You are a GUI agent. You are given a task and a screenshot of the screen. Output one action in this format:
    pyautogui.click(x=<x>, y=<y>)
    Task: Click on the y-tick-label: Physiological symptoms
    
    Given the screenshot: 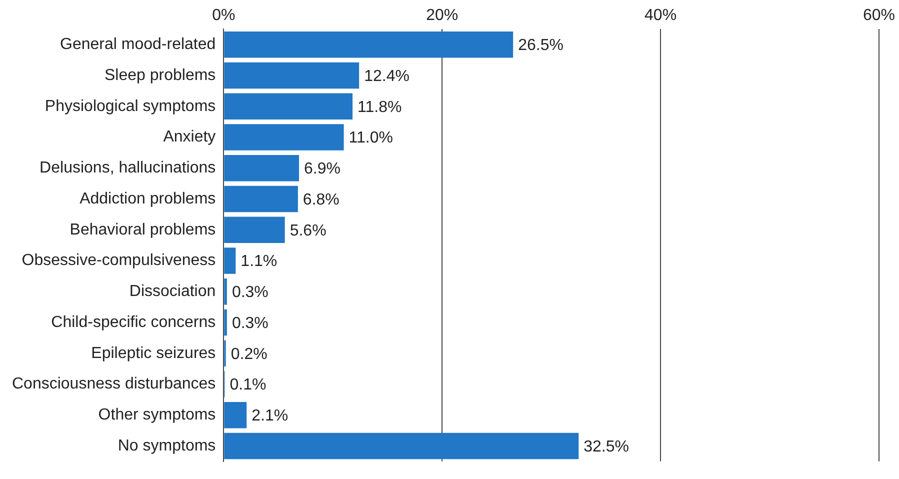 What is the action you would take?
    pyautogui.click(x=130, y=106)
    